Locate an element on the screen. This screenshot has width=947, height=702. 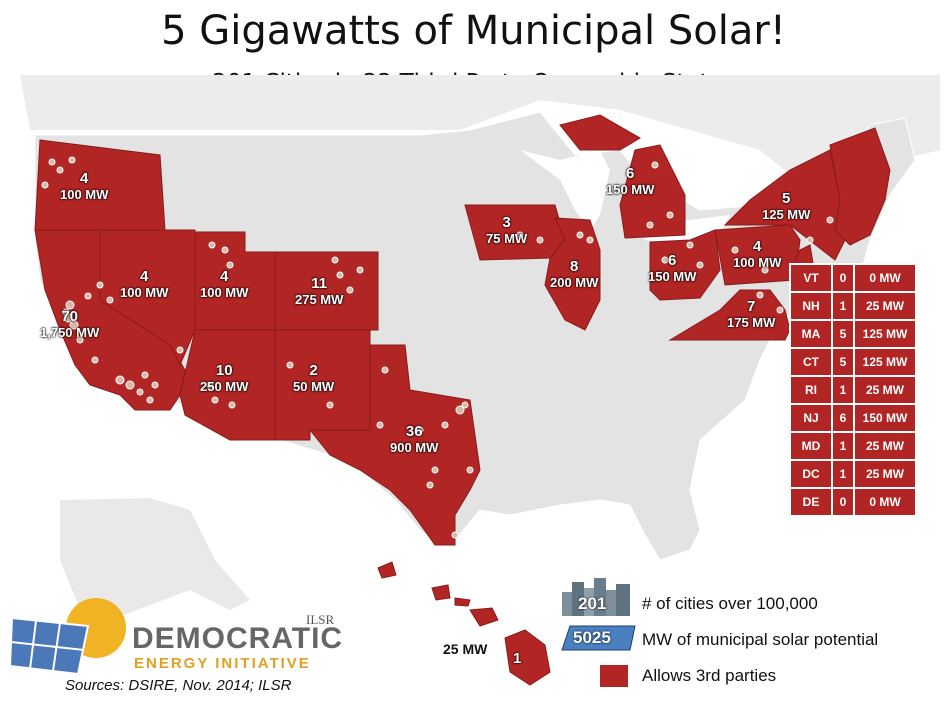
state-label-hi-mw: 25 MW is located at coordinates (465, 649).